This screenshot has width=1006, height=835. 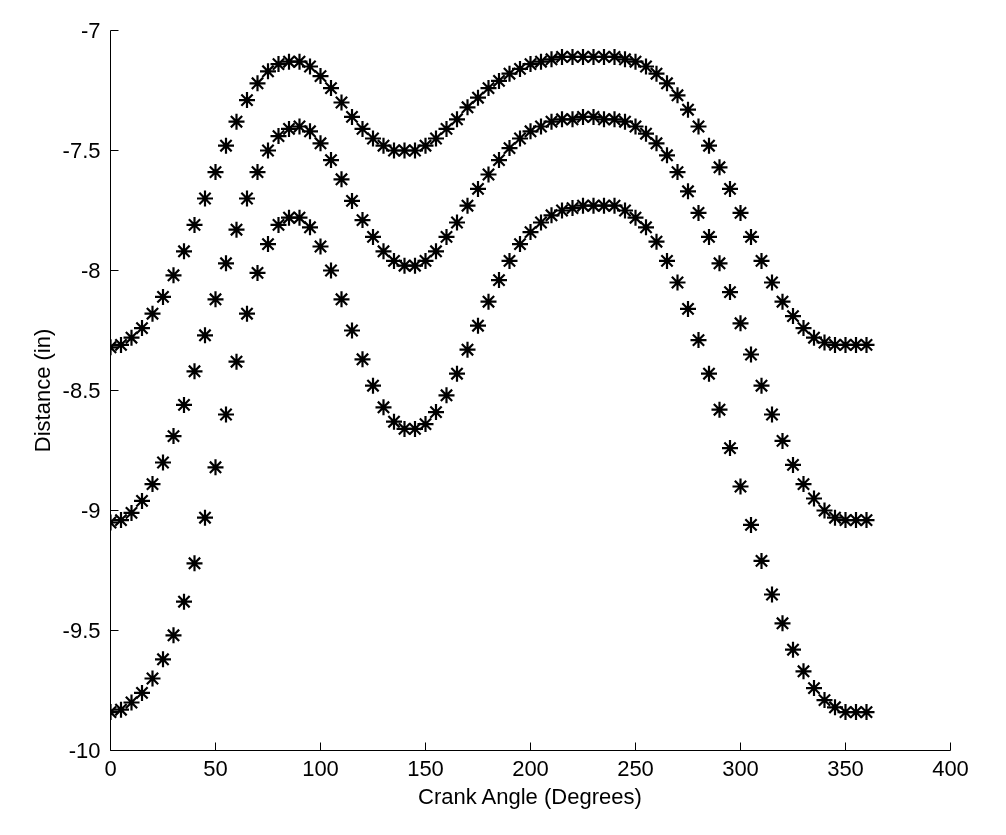 What do you see at coordinates (530, 768) in the screenshot?
I see `x-tick-label: 200` at bounding box center [530, 768].